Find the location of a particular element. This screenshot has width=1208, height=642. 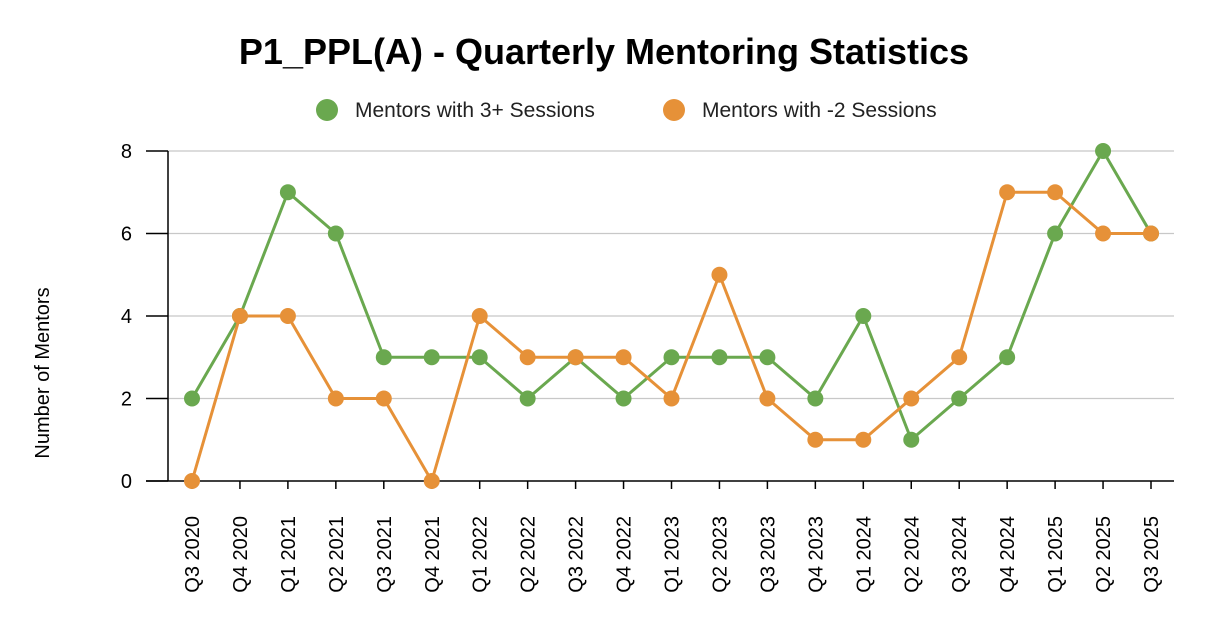

x-tick-label: Q3 2022 is located at coordinates (577, 554).